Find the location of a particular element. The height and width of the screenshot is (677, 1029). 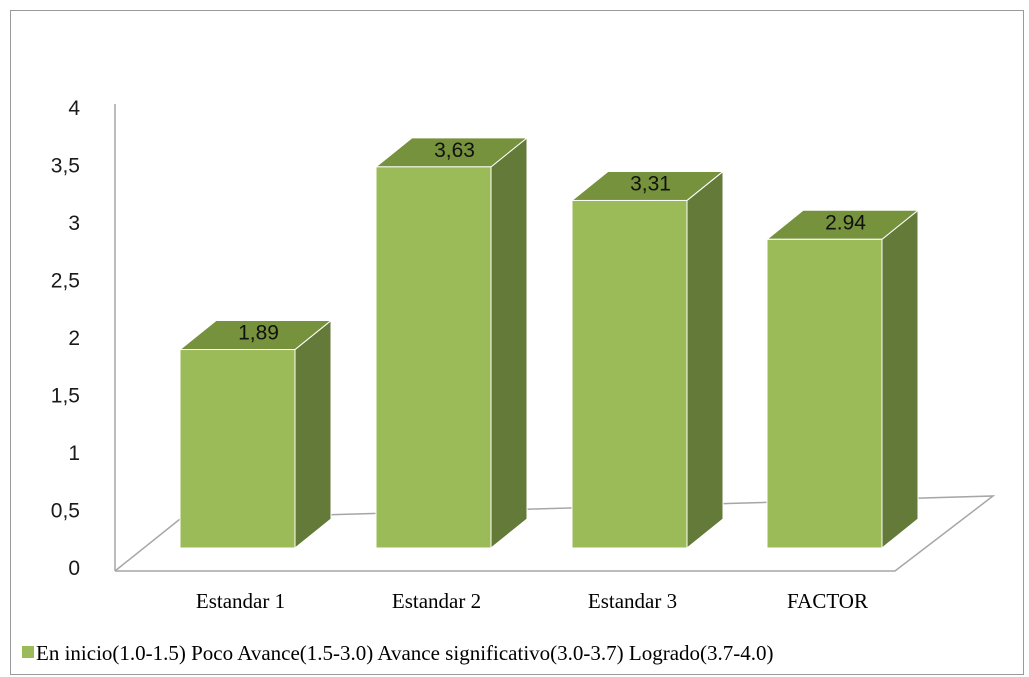

y-tick-label: 1 is located at coordinates (74, 453).